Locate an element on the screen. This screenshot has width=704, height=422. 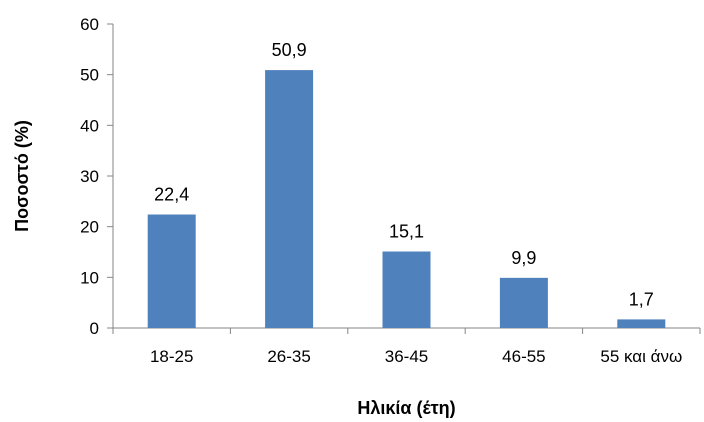
y-axis-title: Ποσοστό (%) is located at coordinates (22, 176).